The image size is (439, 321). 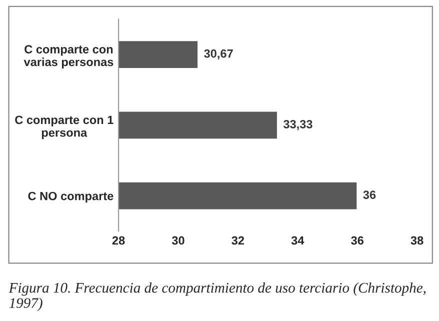 I want to click on y-tick-label: C NO comparte, so click(x=71, y=197).